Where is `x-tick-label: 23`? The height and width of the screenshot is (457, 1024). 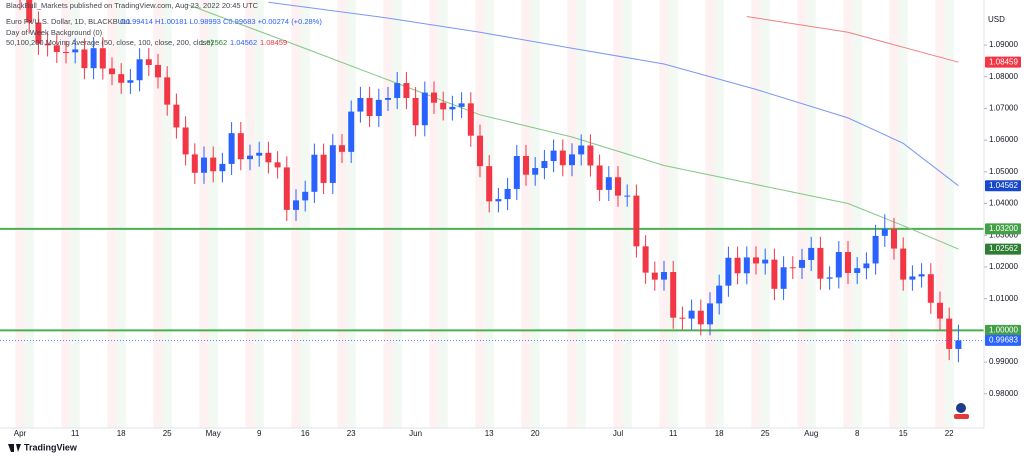
x-tick-label: 23 is located at coordinates (351, 433).